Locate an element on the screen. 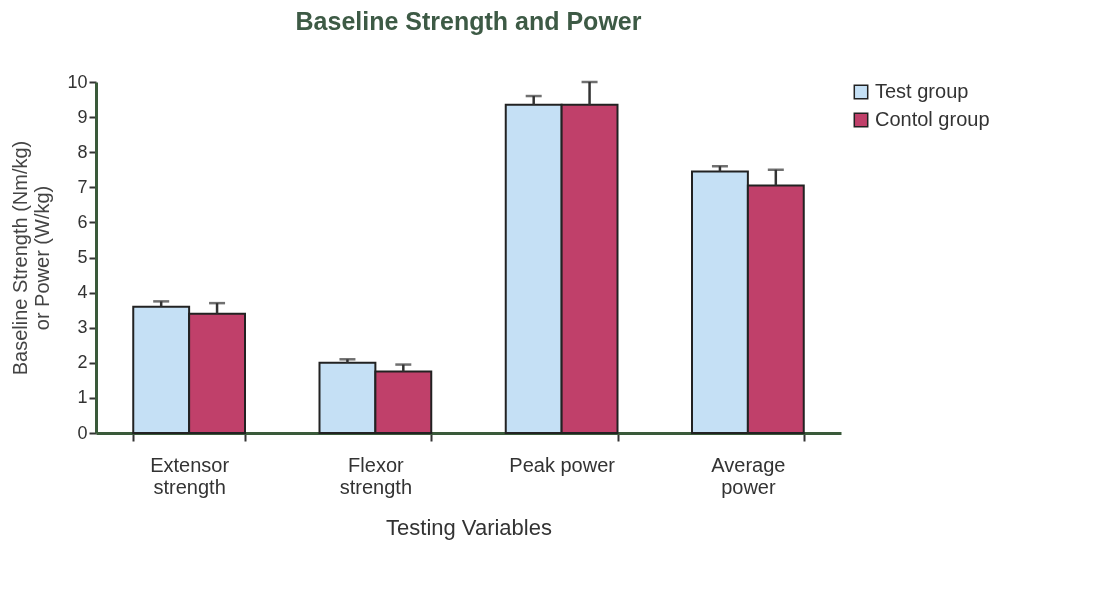 This screenshot has height=603, width=1101. x-axis-title: Testing Variables is located at coordinates (469, 527).